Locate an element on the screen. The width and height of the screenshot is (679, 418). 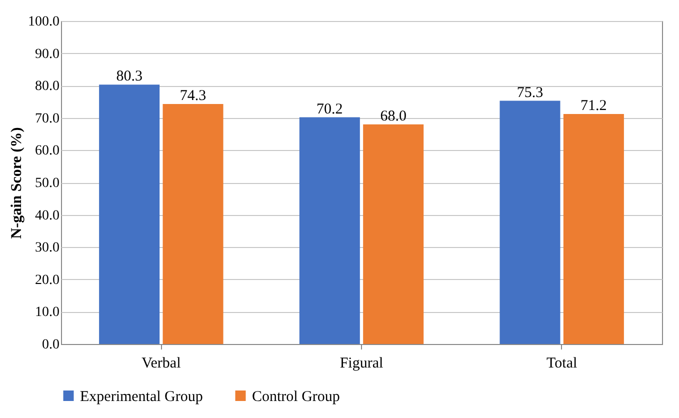
y-tick-label: 100.0 is located at coordinates (44, 22).